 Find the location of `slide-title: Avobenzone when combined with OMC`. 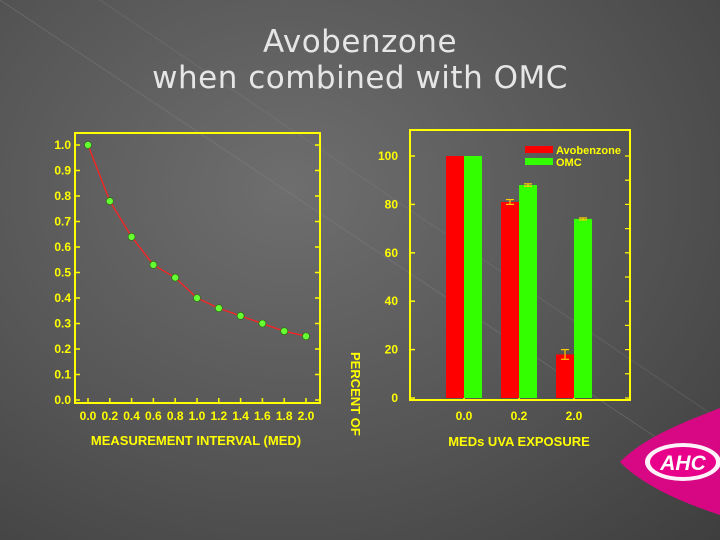

slide-title: Avobenzone when combined with OMC is located at coordinates (360, 60).